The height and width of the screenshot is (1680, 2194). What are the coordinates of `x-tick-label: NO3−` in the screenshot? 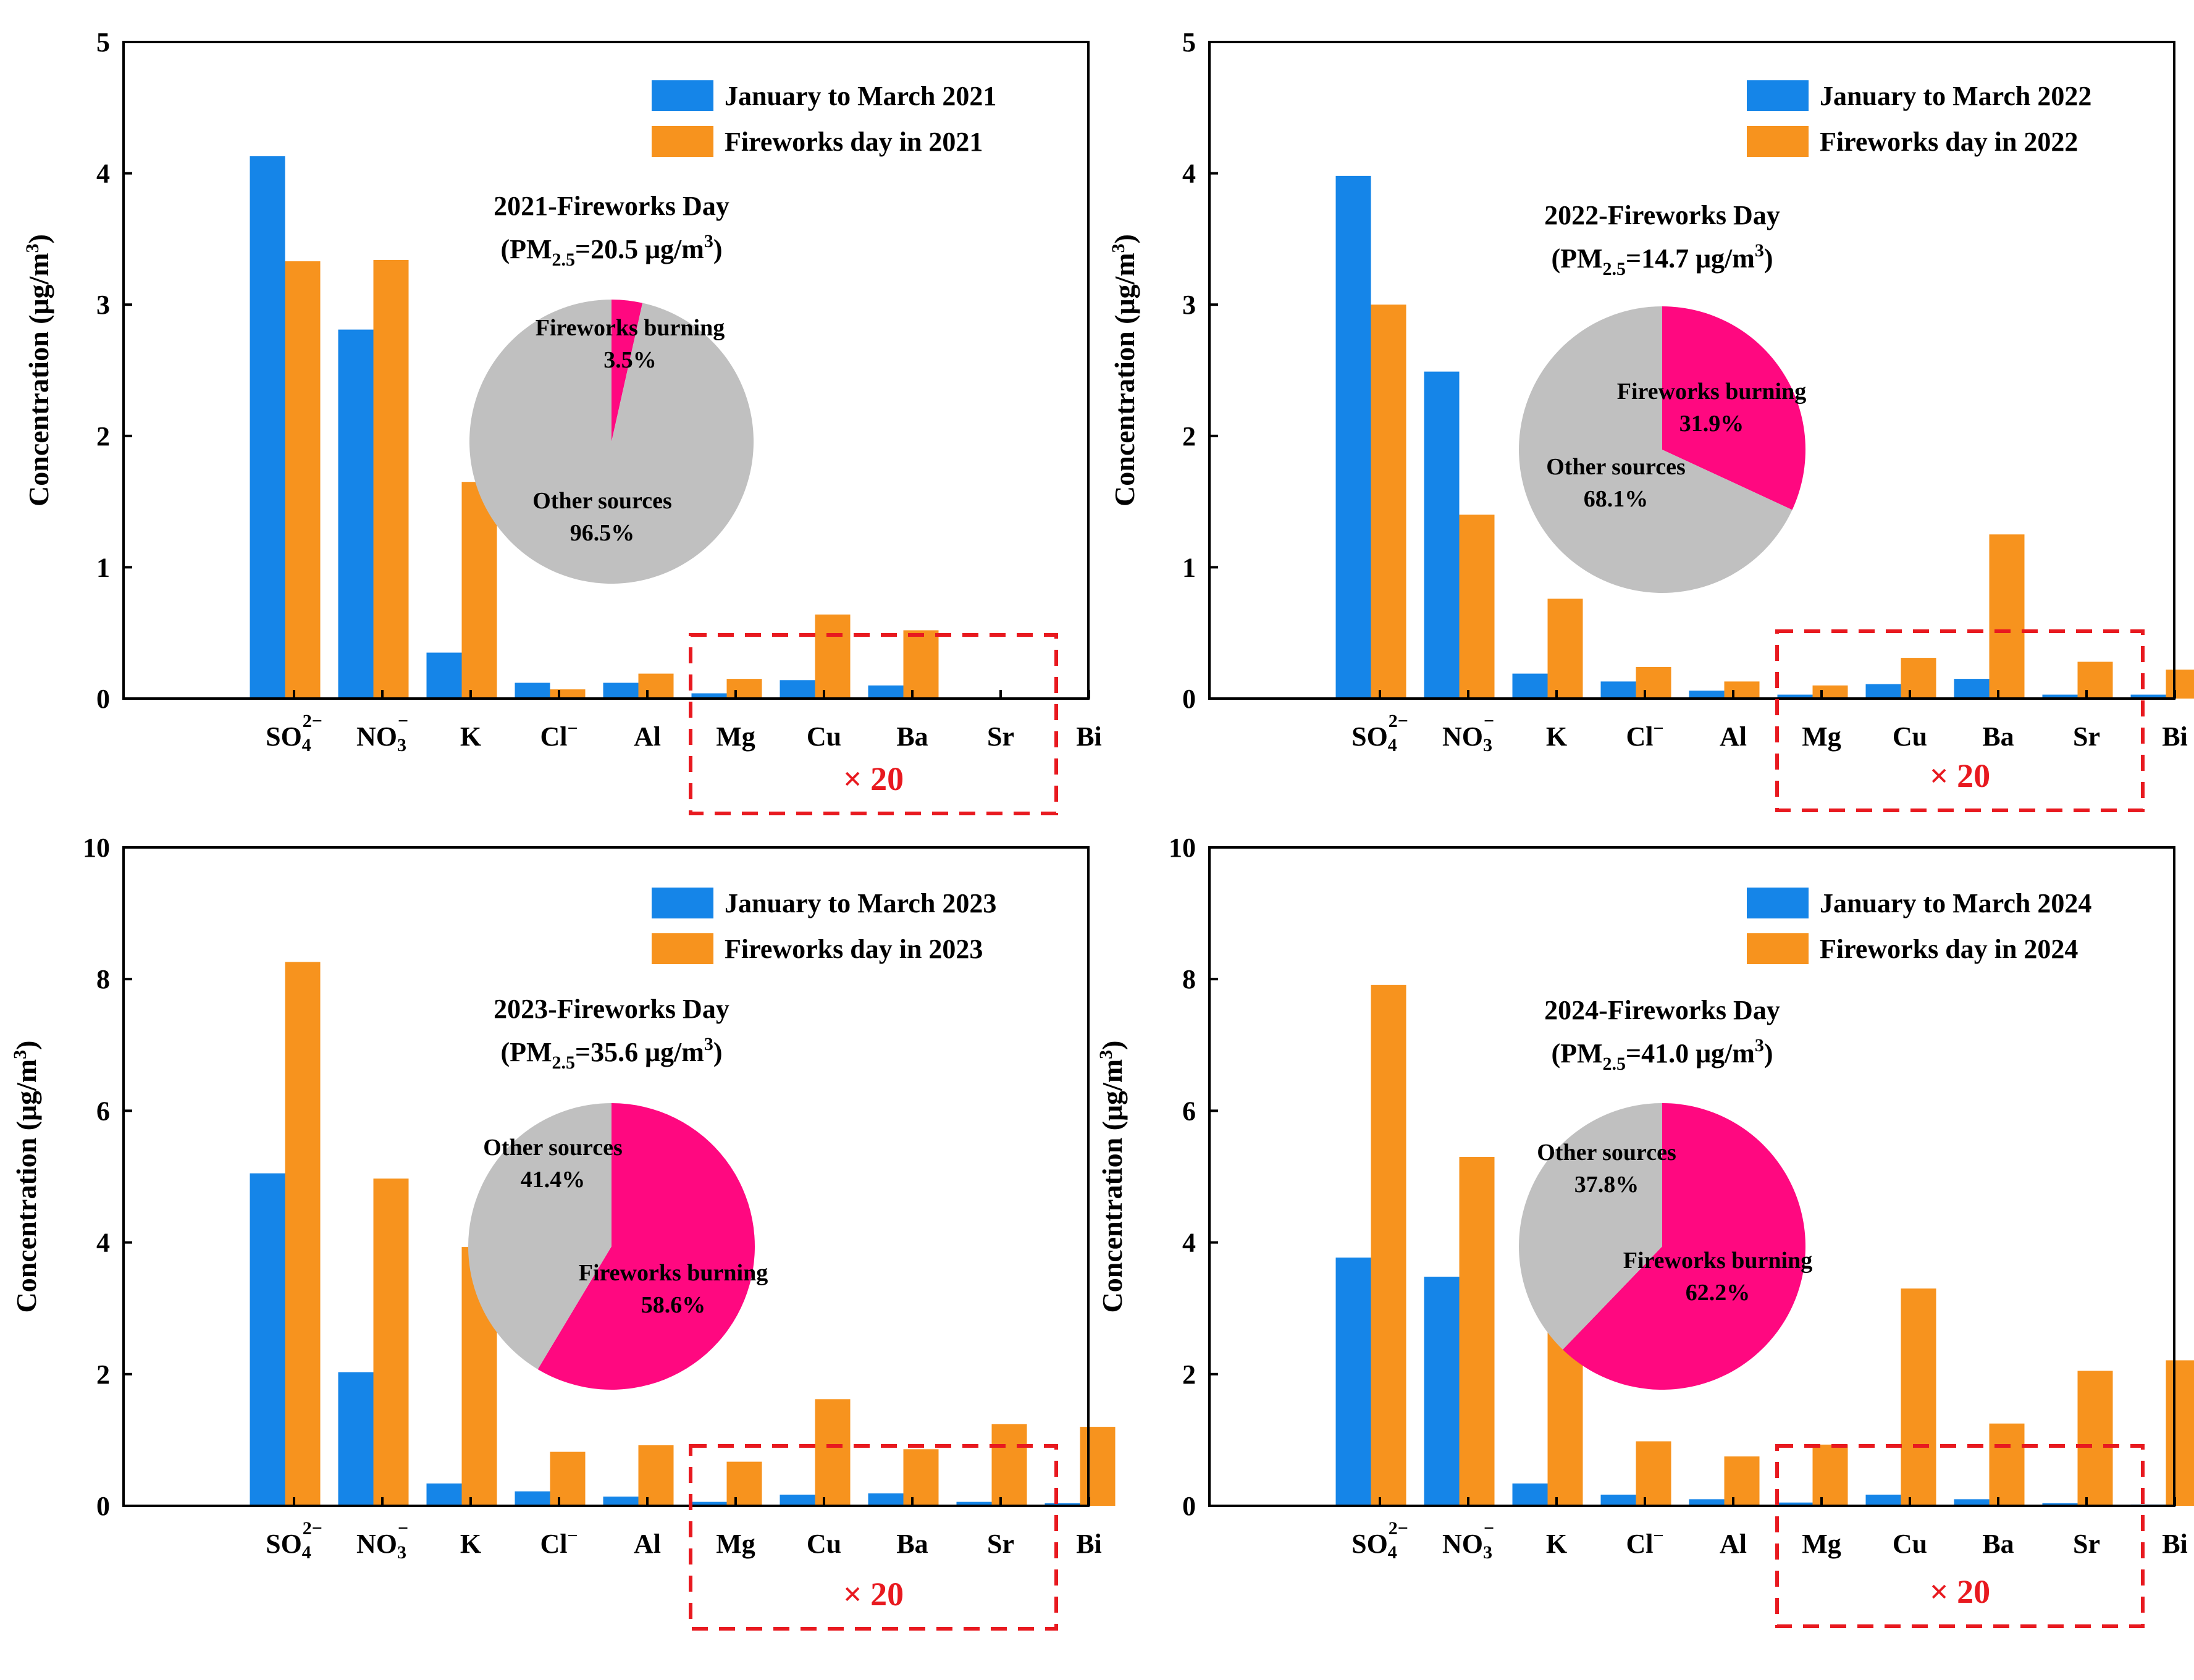 It's located at (382, 1541).